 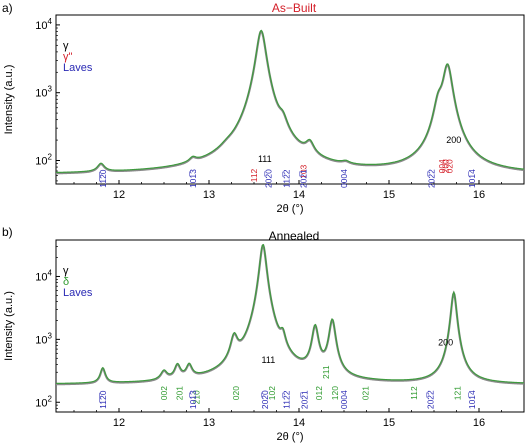 I want to click on peak-index-label: 102, so click(x=272, y=393).